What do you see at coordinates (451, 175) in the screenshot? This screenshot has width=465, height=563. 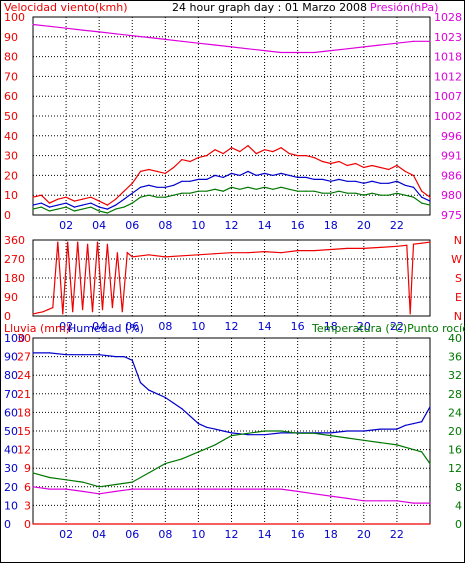 I see `pressure-tick-label: 986` at bounding box center [451, 175].